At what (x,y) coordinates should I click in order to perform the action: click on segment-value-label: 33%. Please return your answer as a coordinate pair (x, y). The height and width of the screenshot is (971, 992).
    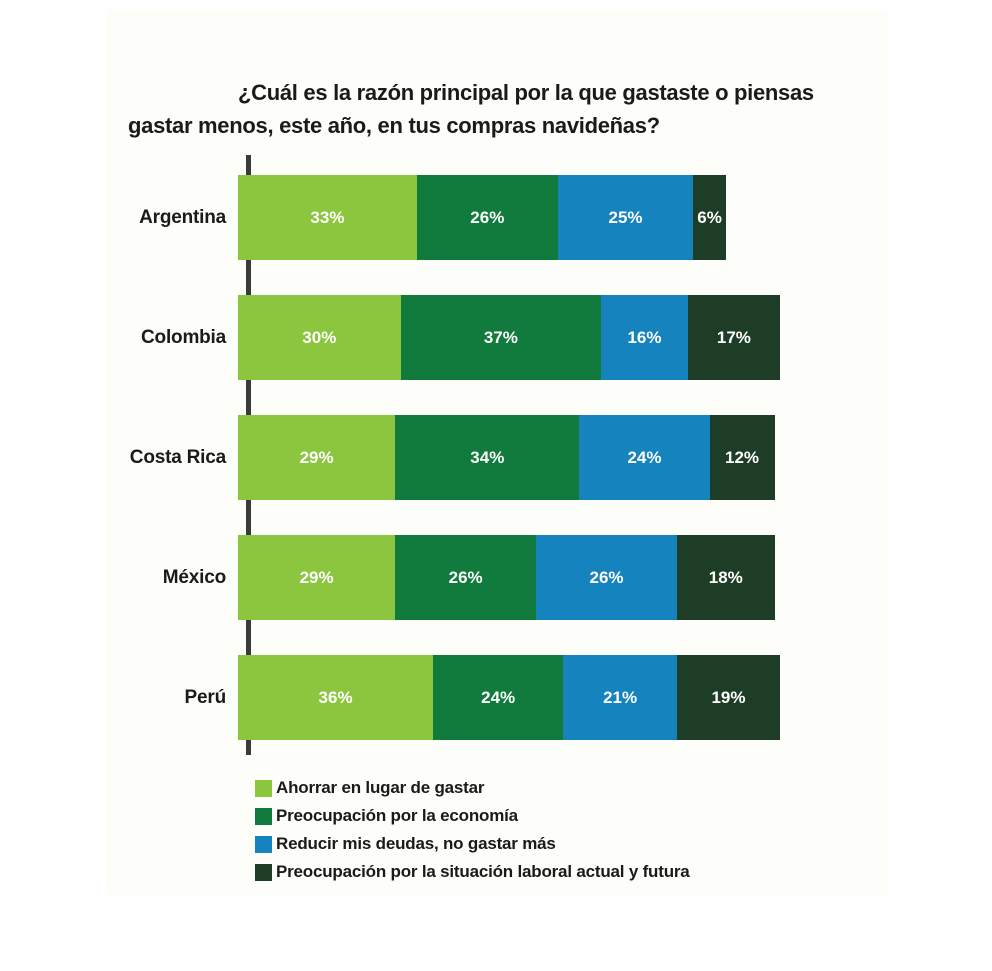
    Looking at the image, I should click on (327, 217).